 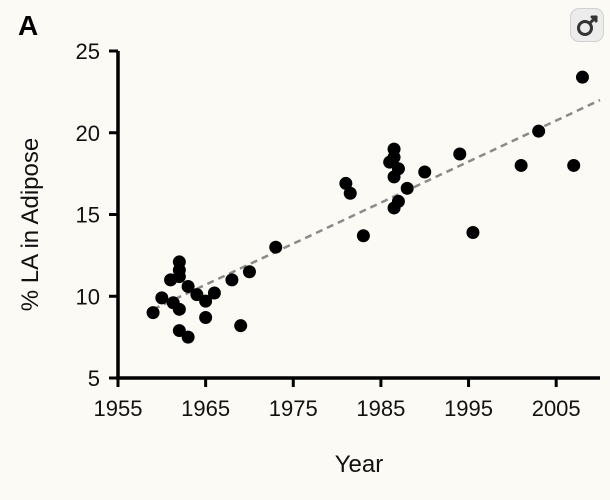 I want to click on x-tick-label: 1985, so click(x=380, y=408).